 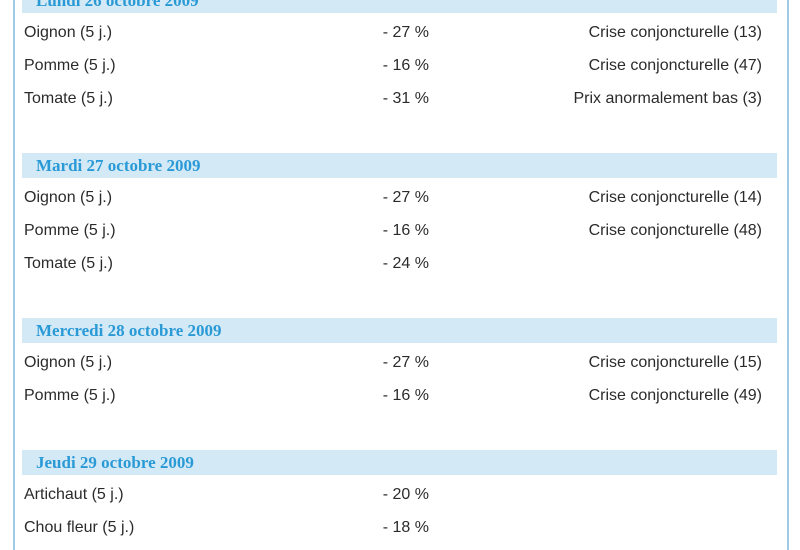 What do you see at coordinates (405, 98) in the screenshot?
I see `price-change: - 31 %` at bounding box center [405, 98].